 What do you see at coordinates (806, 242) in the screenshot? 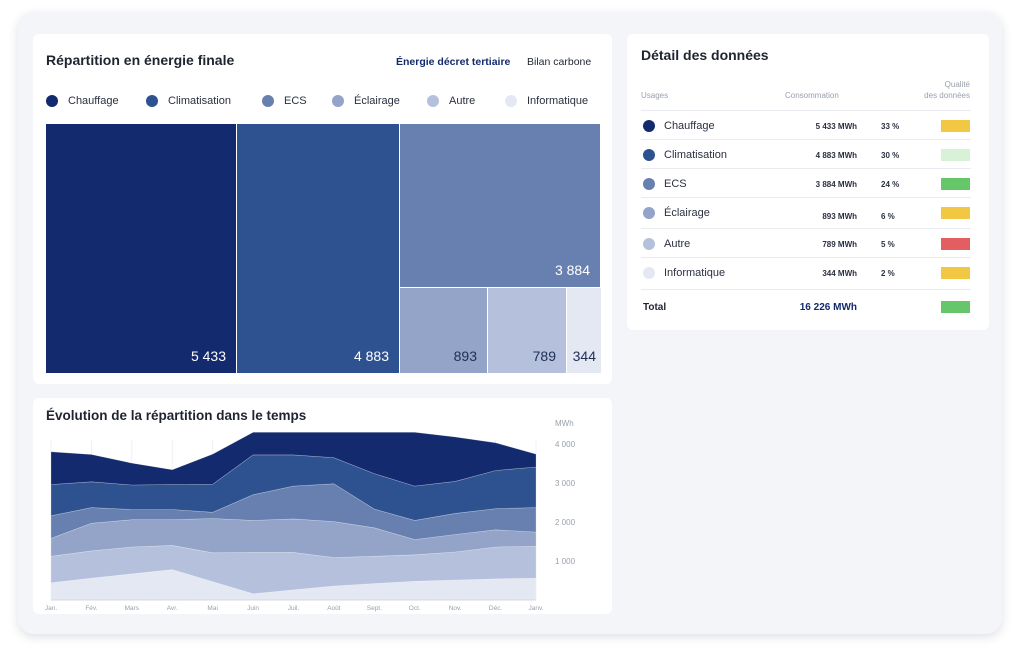
I see `table-row: Autre 789 MWh 5 %` at bounding box center [806, 242].